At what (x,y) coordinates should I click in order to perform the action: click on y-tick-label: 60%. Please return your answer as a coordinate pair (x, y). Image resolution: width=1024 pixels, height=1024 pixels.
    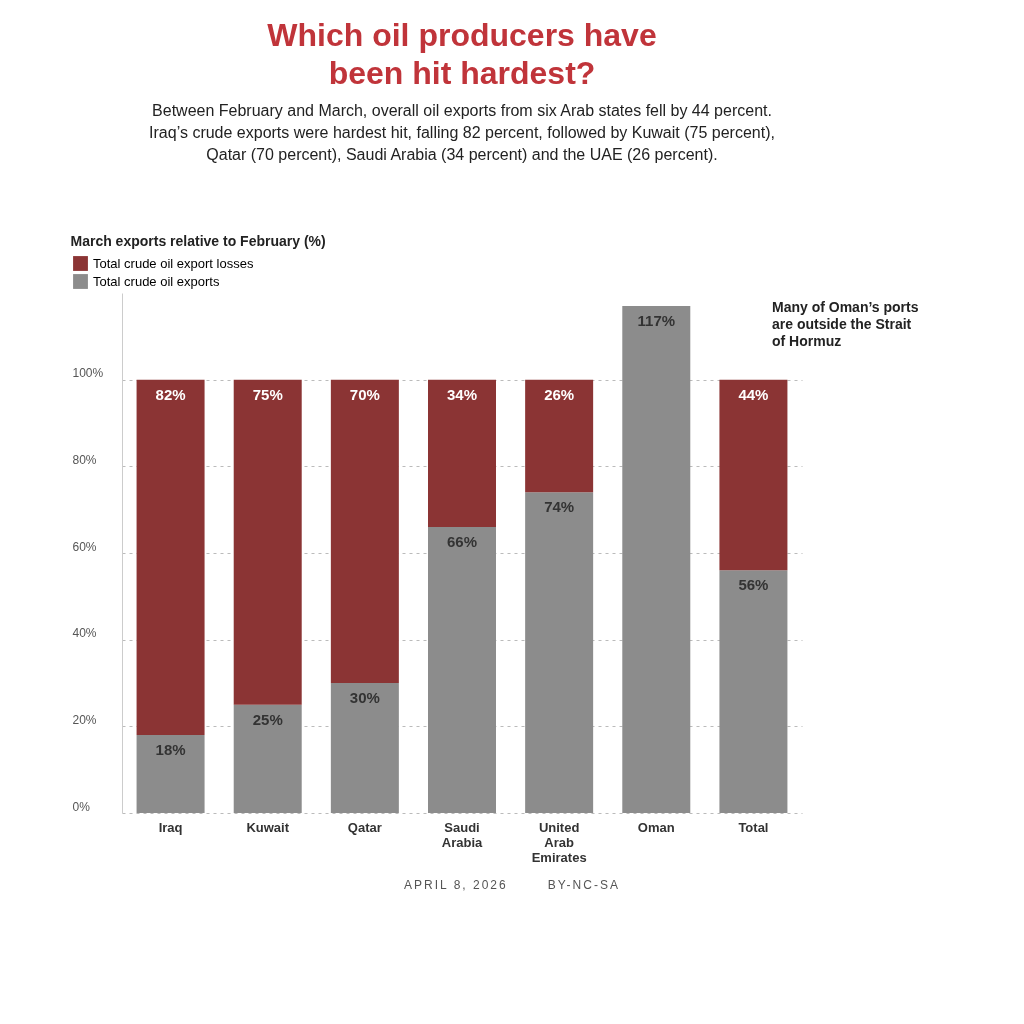
    Looking at the image, I should click on (84, 546).